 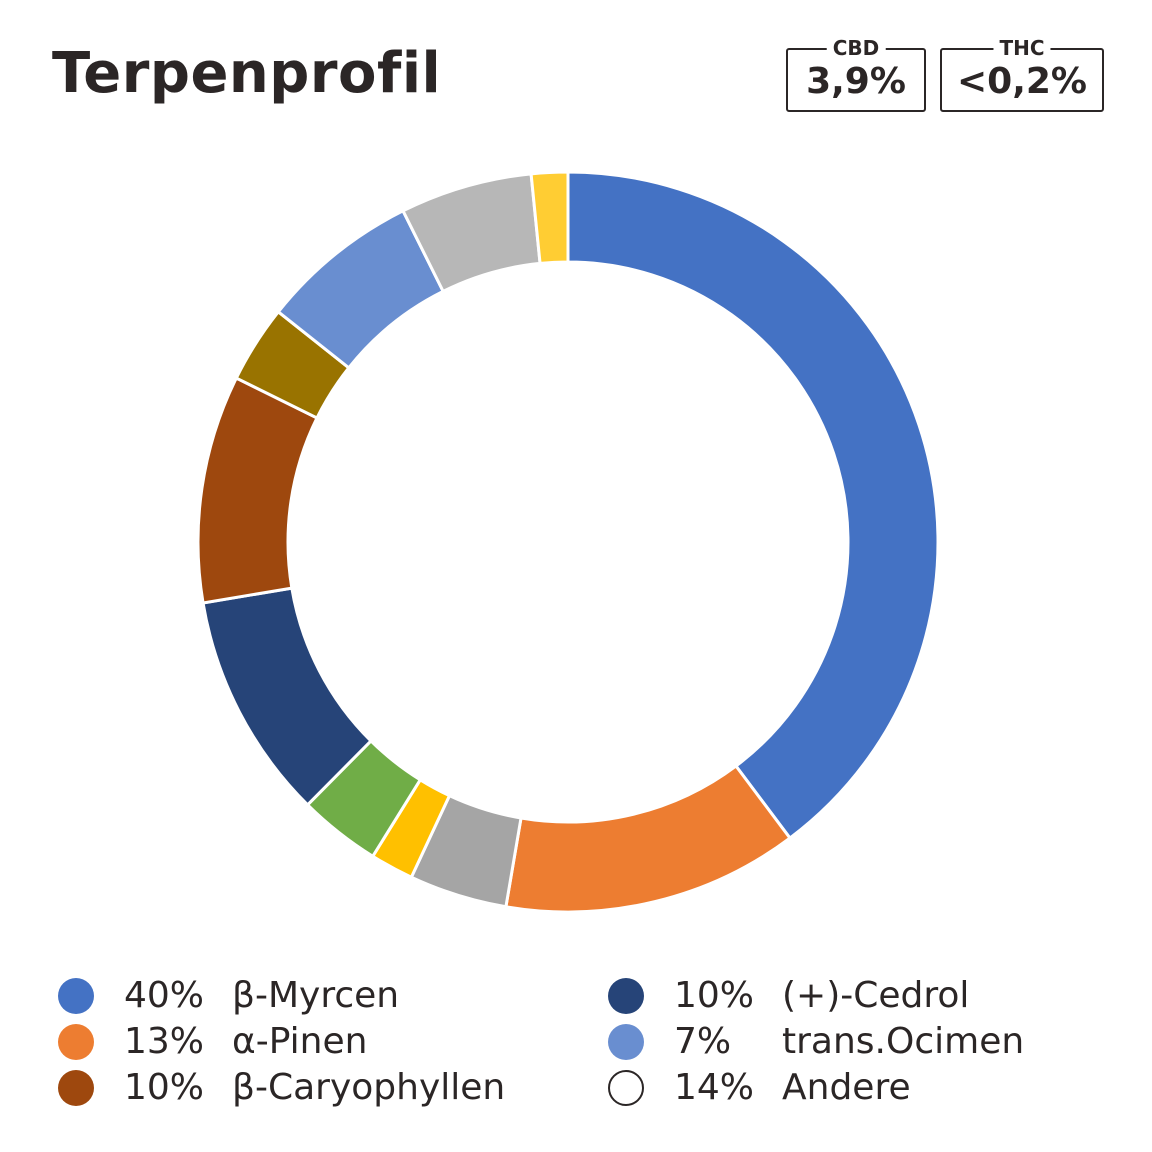 I want to click on legend-percent: 14%, so click(x=714, y=1087).